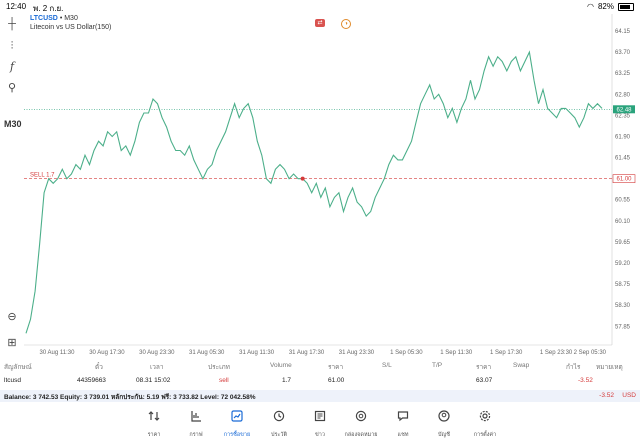 This screenshot has height=447, width=640. I want to click on status-time: 12:40, so click(16, 6).